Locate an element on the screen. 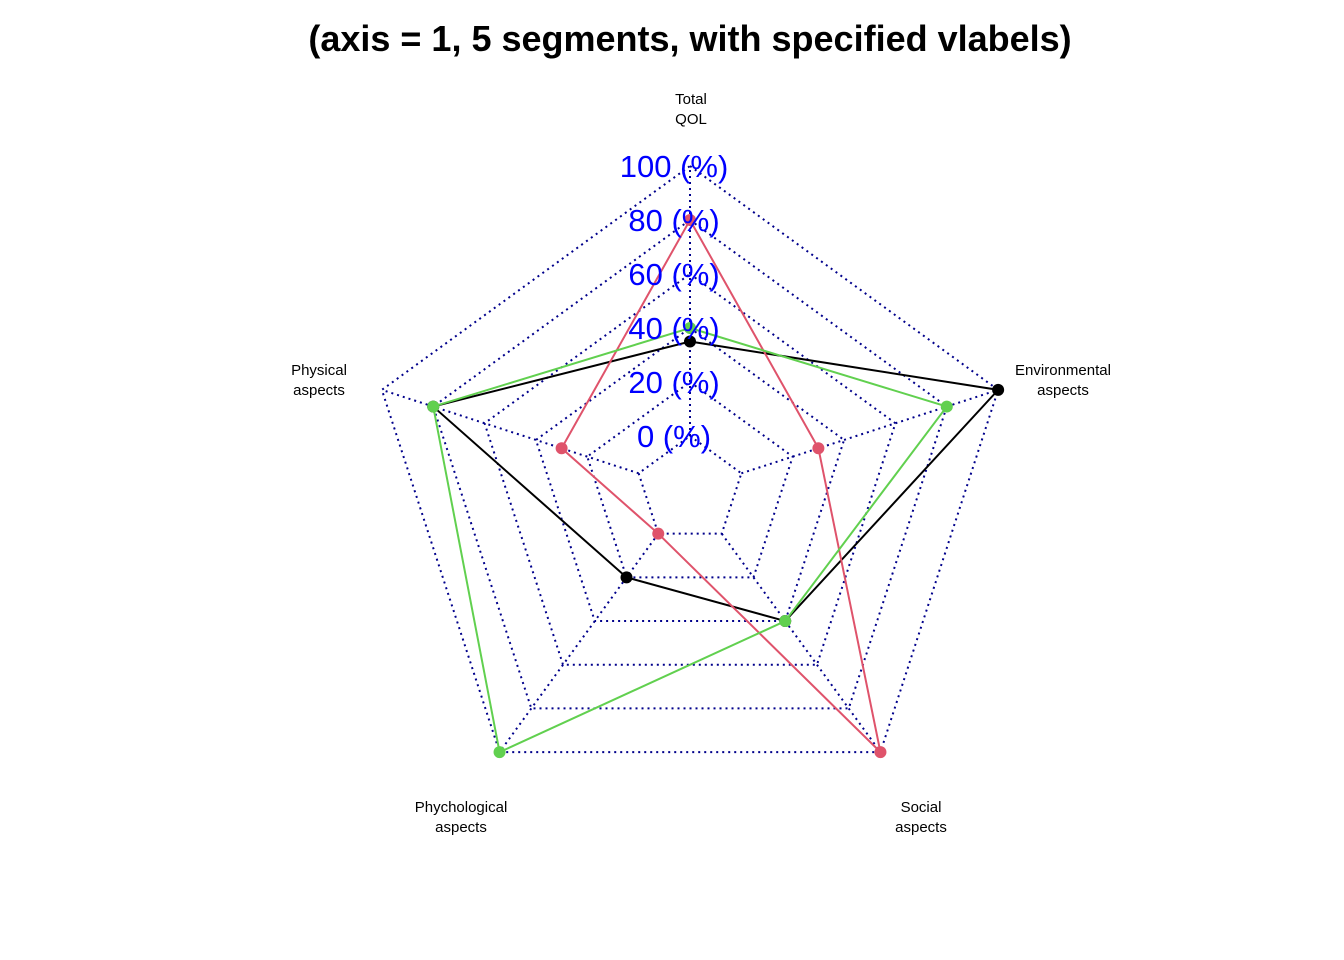 The height and width of the screenshot is (960, 1344). series-black-line is located at coordinates (716, 481).